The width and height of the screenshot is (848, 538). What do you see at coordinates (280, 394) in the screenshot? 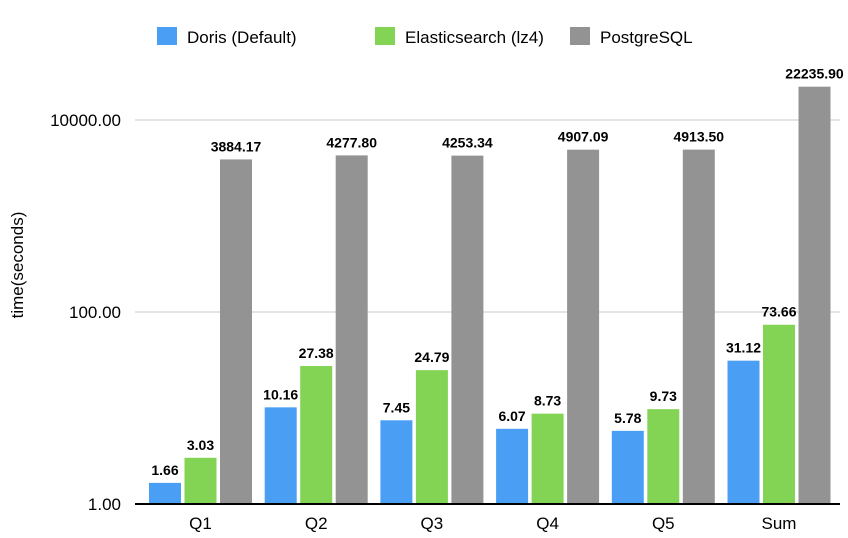
I see `data-label: 10.16` at bounding box center [280, 394].